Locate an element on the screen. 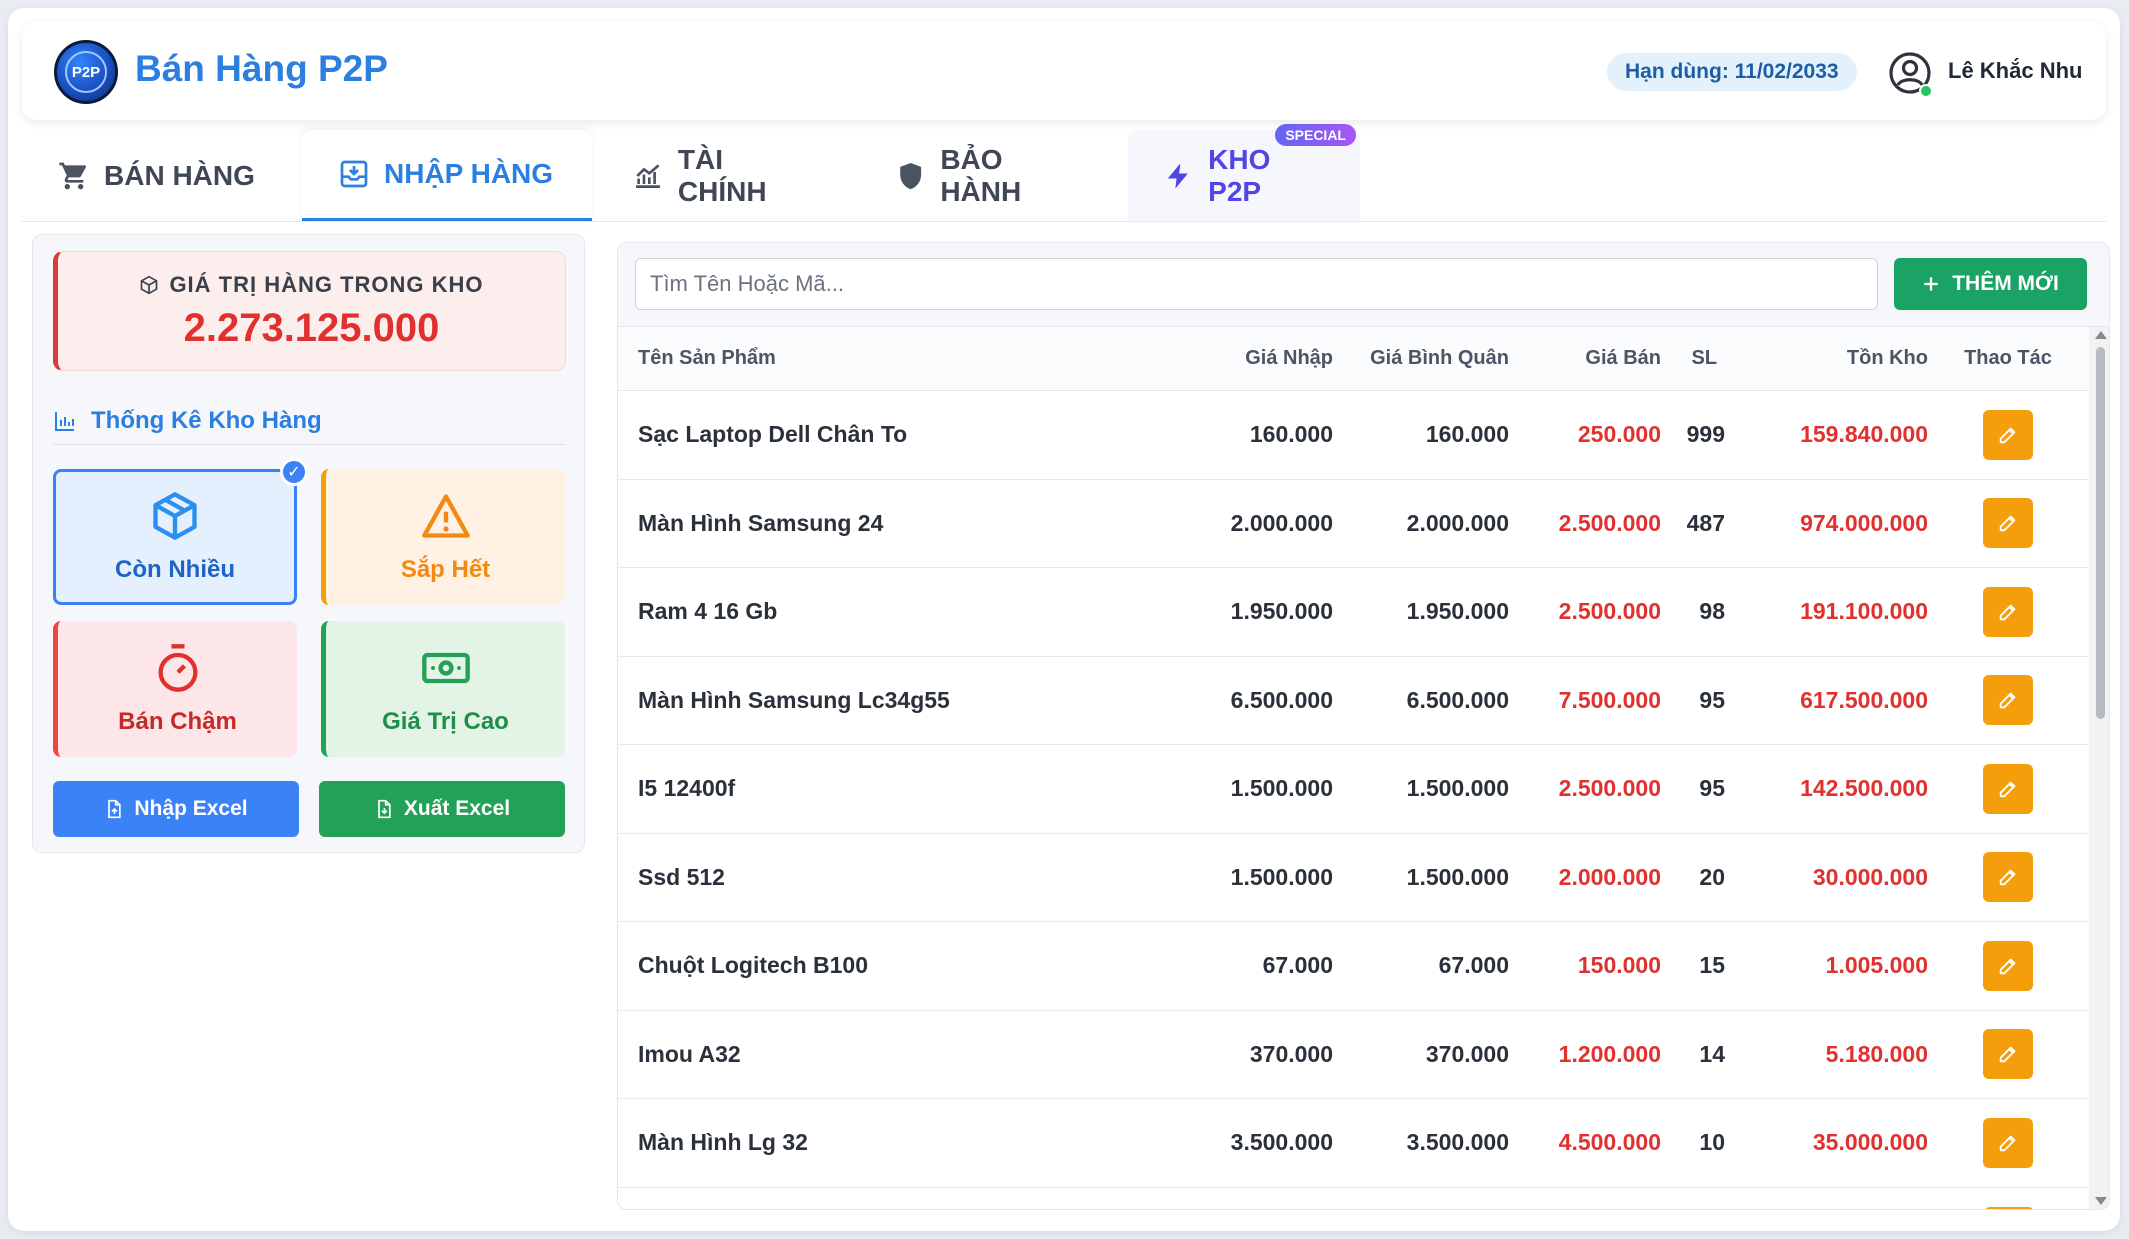 This screenshot has width=2129, height=1239. import-excel-button: Nhập Excel is located at coordinates (176, 809).